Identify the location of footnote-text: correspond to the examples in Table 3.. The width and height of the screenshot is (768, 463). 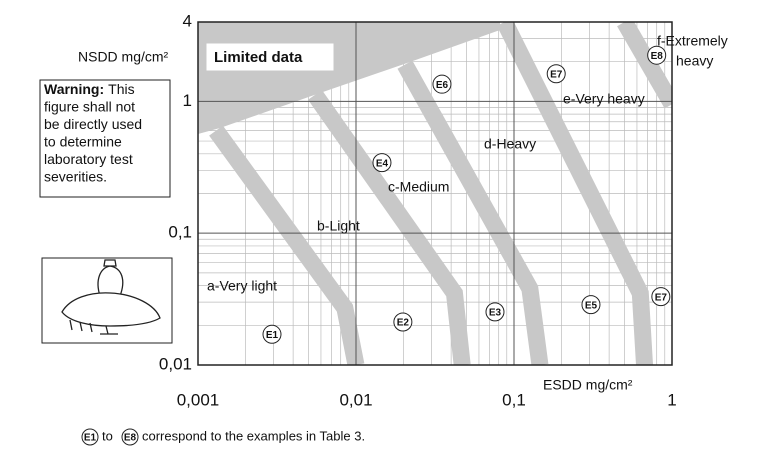
(253, 435).